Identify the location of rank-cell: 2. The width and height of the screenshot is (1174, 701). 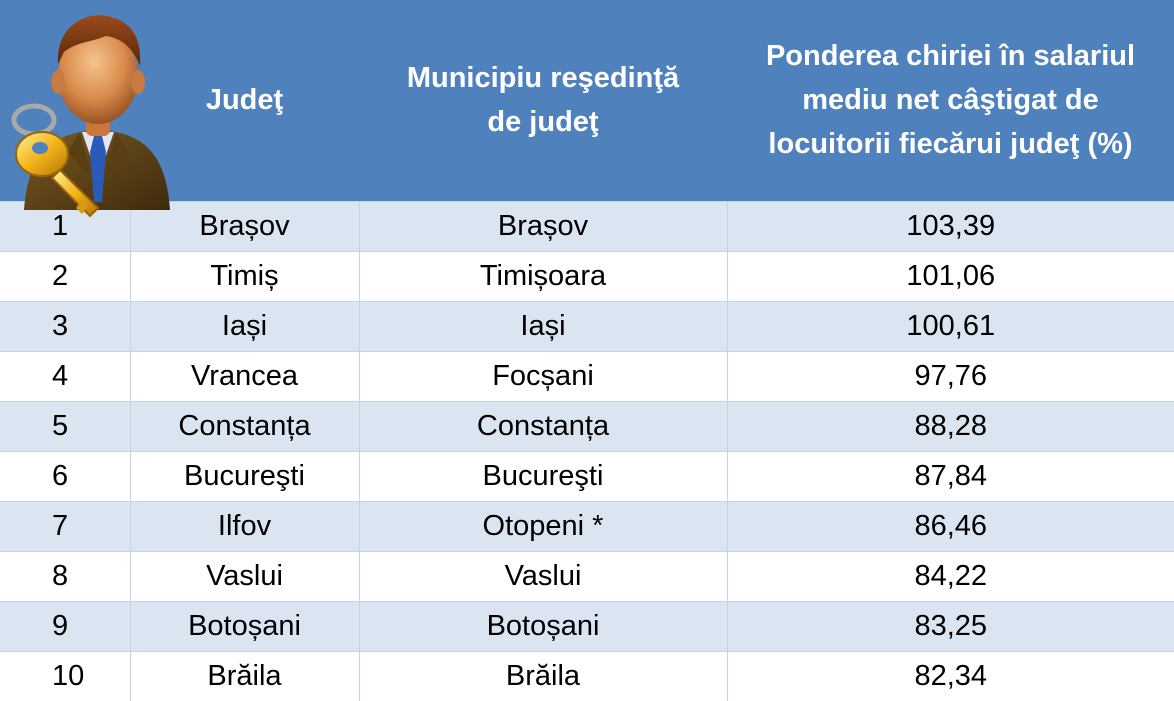
(65, 275).